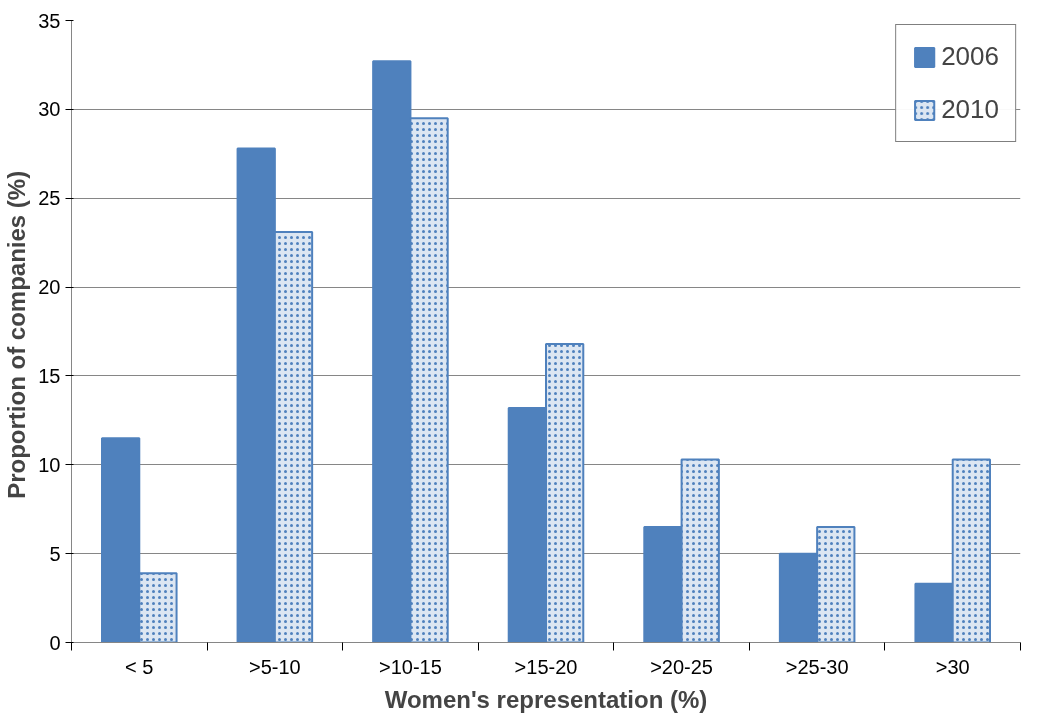 The height and width of the screenshot is (721, 1048). Describe the element at coordinates (55, 642) in the screenshot. I see `y-tick-label: 0` at that location.